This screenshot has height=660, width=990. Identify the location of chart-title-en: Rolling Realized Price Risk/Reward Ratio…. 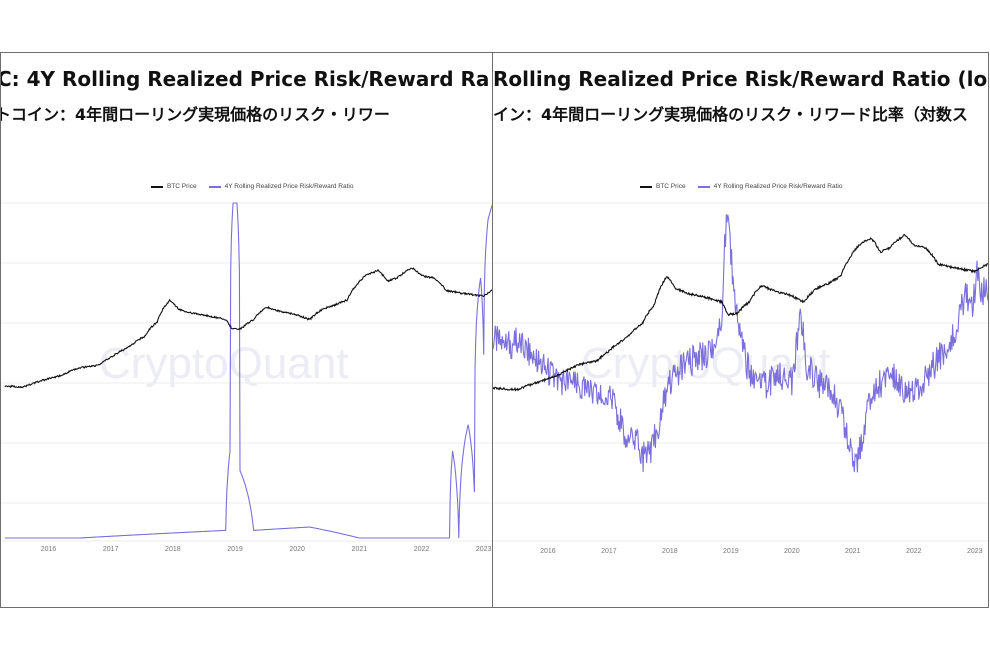
(741, 79).